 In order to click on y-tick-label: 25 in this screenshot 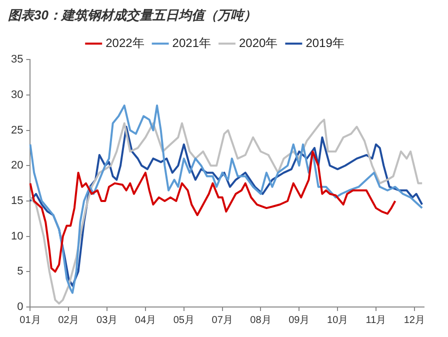, I will do `click(17, 130)`.